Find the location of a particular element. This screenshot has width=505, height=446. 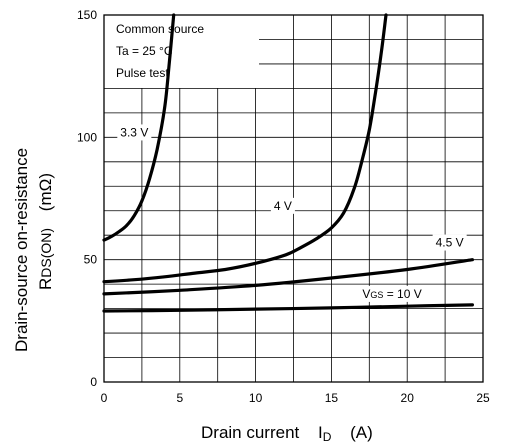

x-tick-label: 15 is located at coordinates (332, 398).